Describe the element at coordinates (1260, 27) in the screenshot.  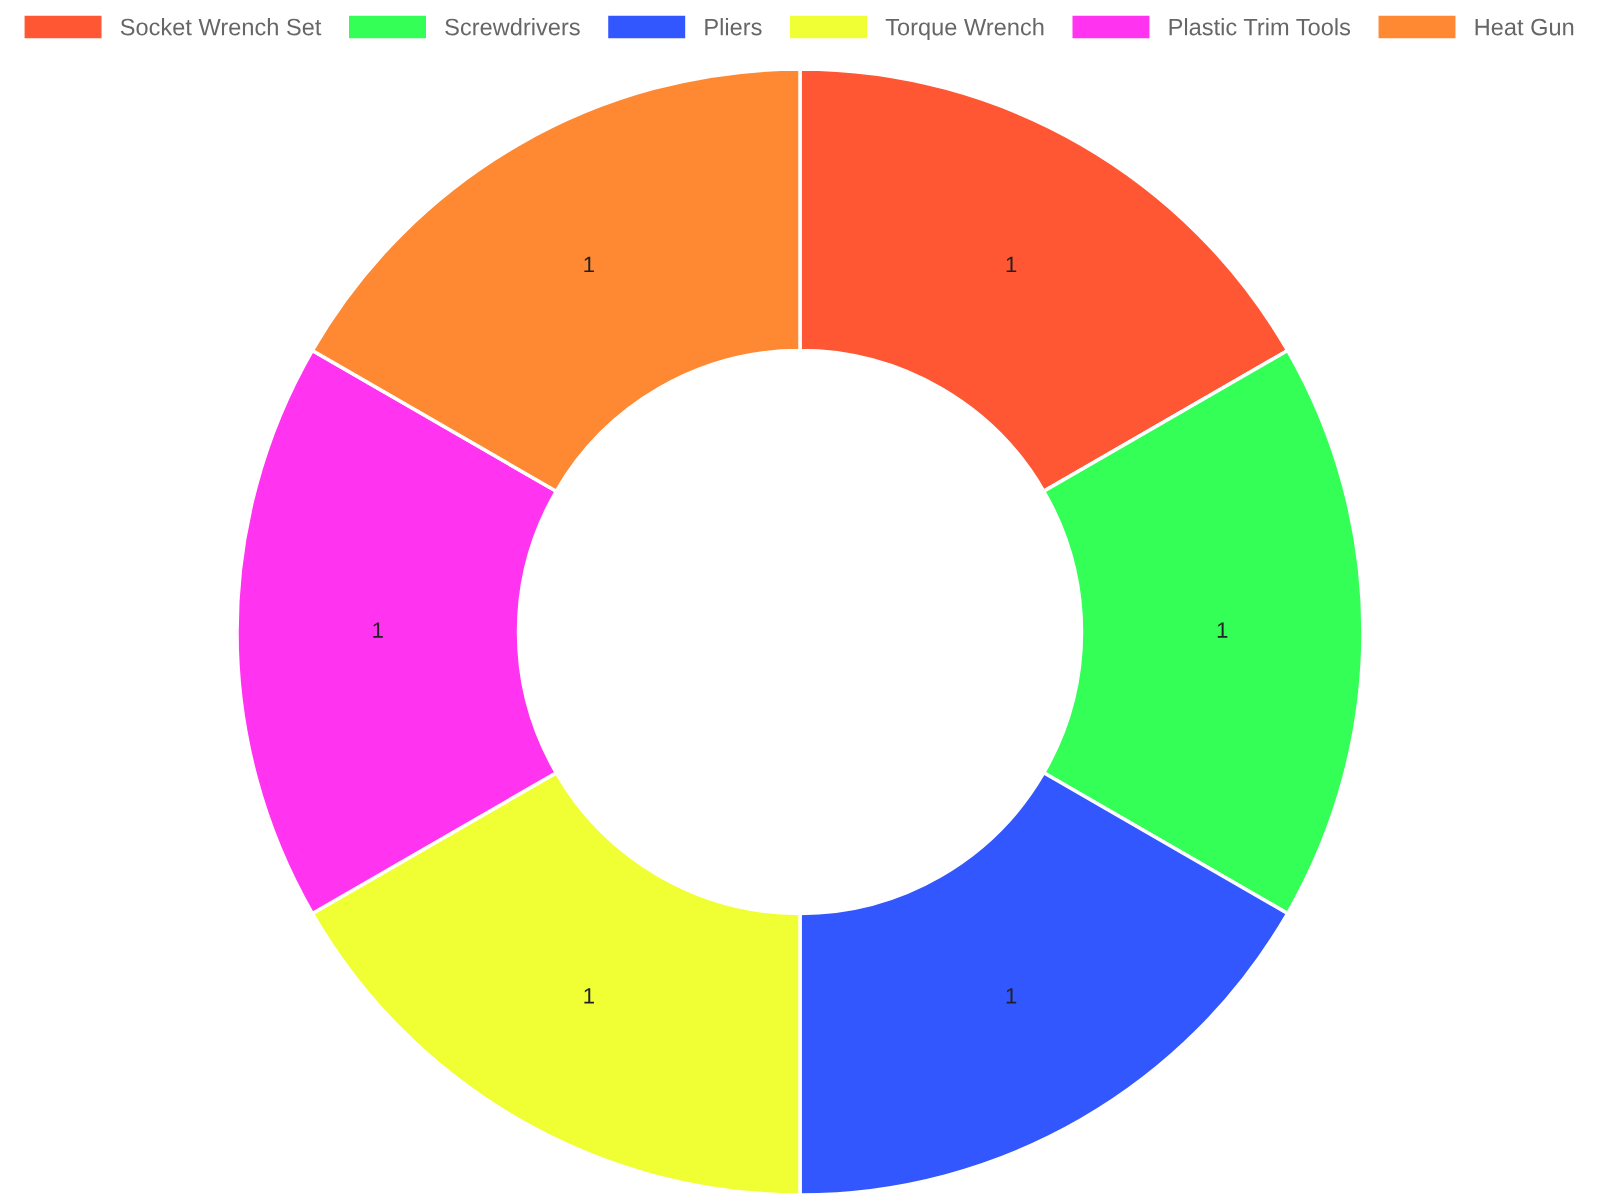
I see `legend-label: Plastic Trim Tools` at that location.